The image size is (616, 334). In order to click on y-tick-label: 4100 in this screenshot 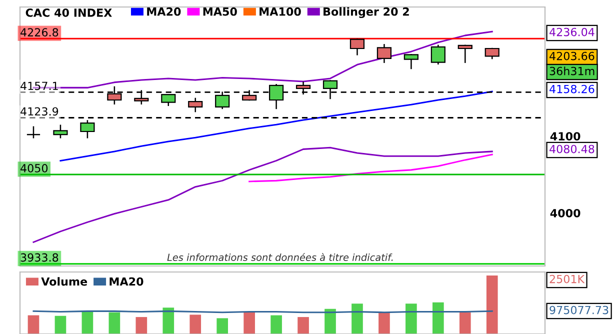, I will do `click(565, 136)`.